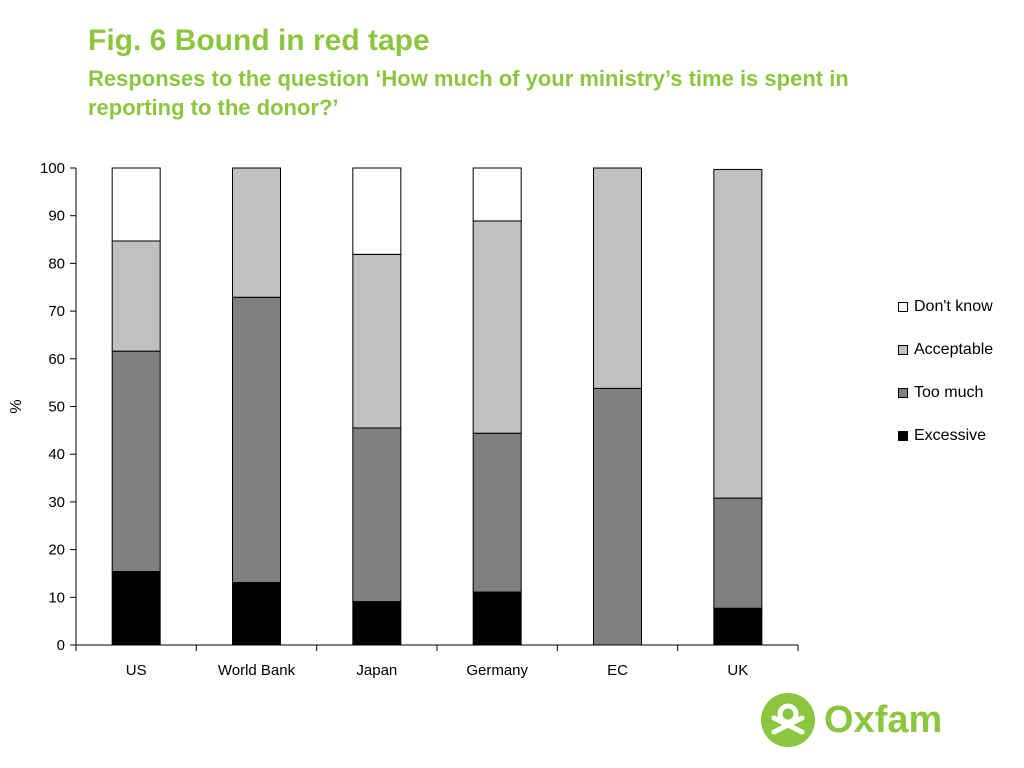  Describe the element at coordinates (617, 670) in the screenshot. I see `x-tick-label: EC` at that location.